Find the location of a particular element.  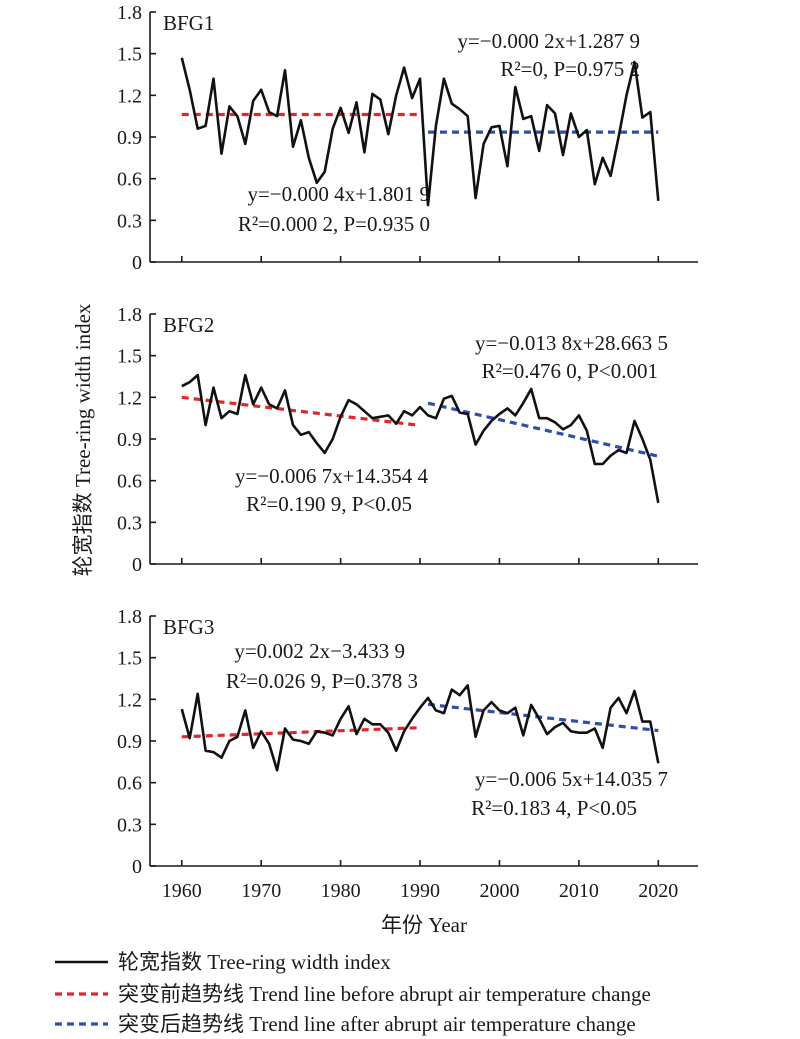

equation-bfg2-after: y=−0.013 8x+28.663 5 is located at coordinates (571, 343).